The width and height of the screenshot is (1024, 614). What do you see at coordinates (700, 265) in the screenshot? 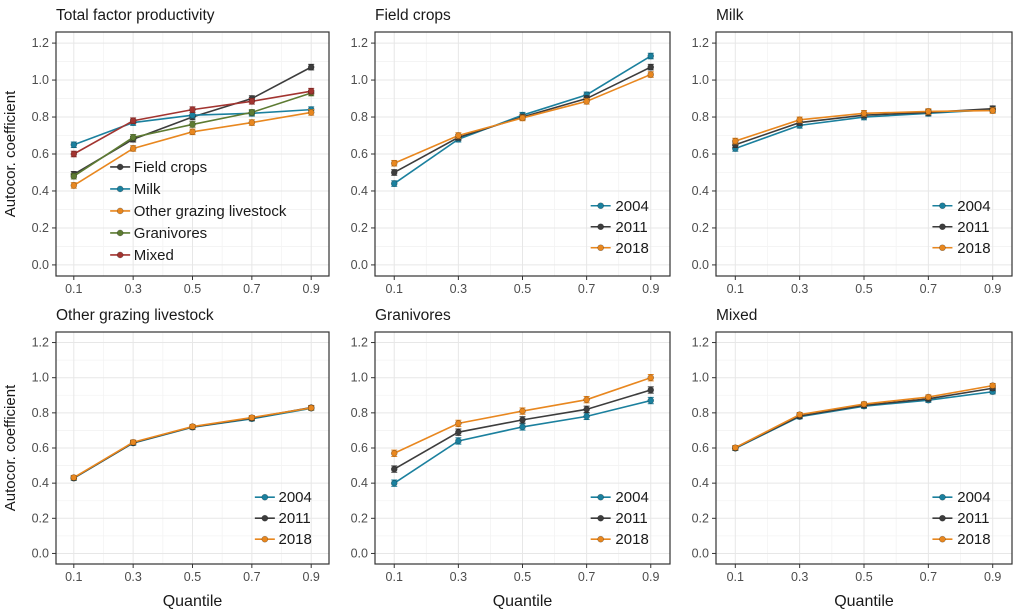
I see `y-tick-label: 0.0` at bounding box center [700, 265].